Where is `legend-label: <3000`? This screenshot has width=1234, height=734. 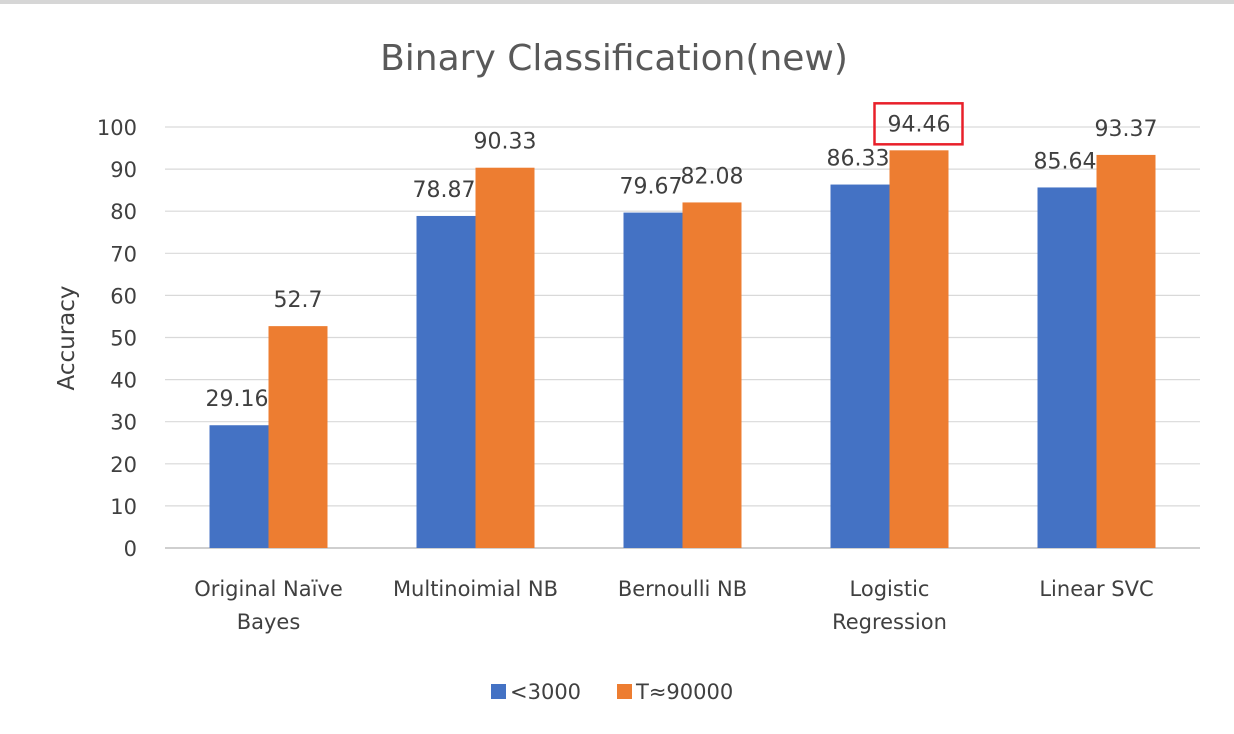 legend-label: <3000 is located at coordinates (545, 692).